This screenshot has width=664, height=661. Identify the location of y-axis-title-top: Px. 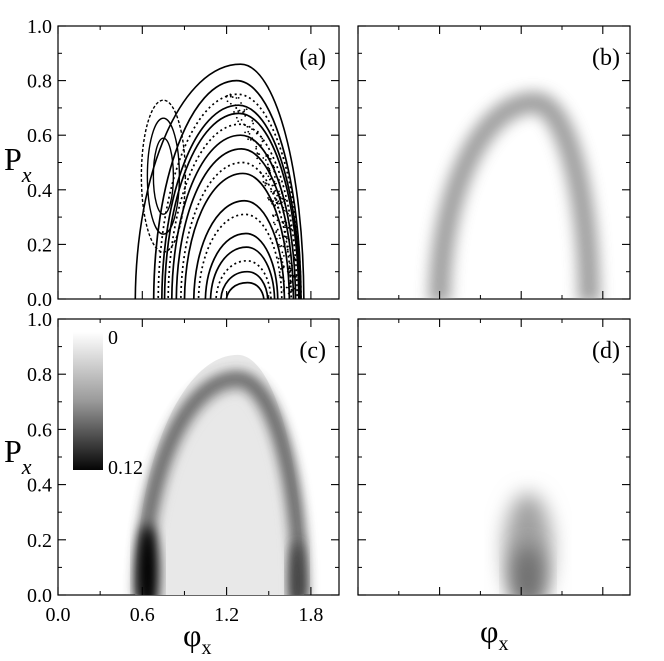
(18, 164).